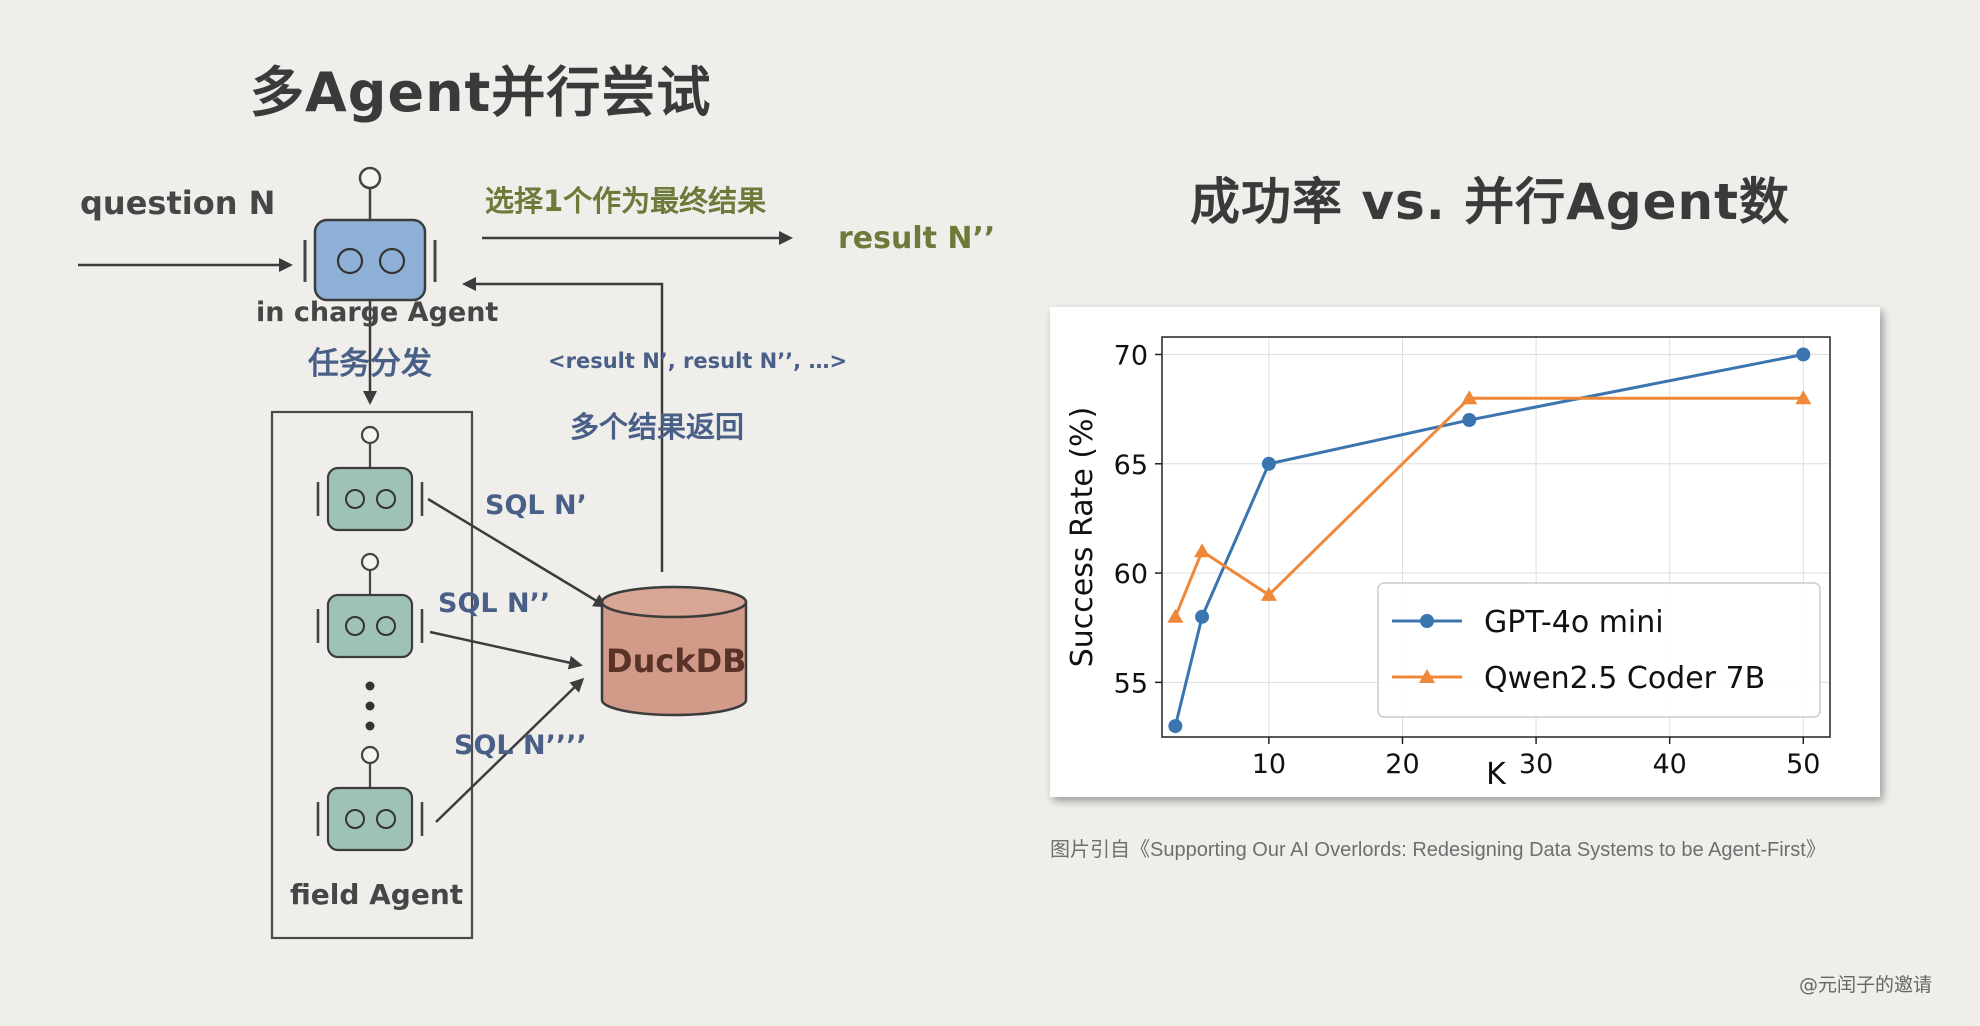 The image size is (1980, 1026). Describe the element at coordinates (676, 661) in the screenshot. I see `database-label: DuckDB` at that location.